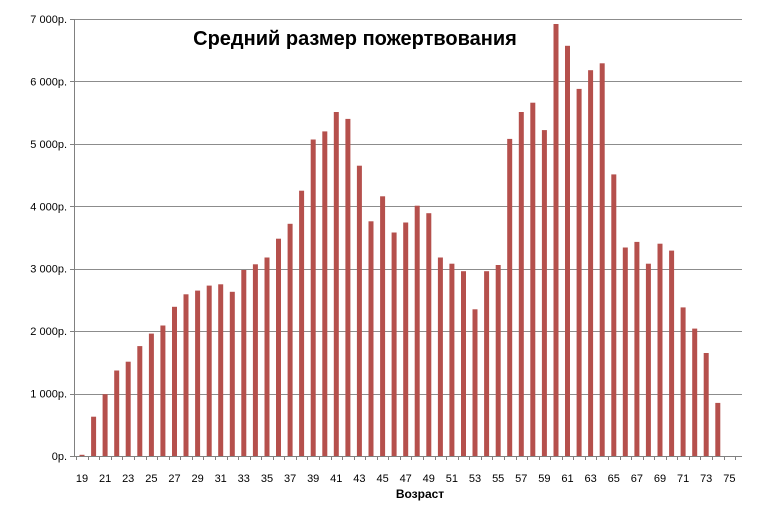 The height and width of the screenshot is (508, 762). I want to click on y-tick-label: 6 000р., so click(48, 82).